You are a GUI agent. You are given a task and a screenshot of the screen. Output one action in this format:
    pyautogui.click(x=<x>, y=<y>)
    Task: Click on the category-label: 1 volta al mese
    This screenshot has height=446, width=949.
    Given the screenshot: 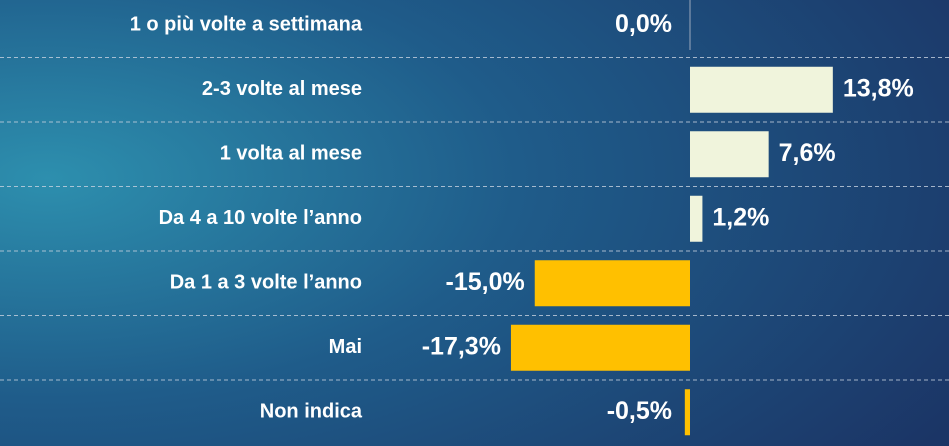 What is the action you would take?
    pyautogui.click(x=291, y=154)
    